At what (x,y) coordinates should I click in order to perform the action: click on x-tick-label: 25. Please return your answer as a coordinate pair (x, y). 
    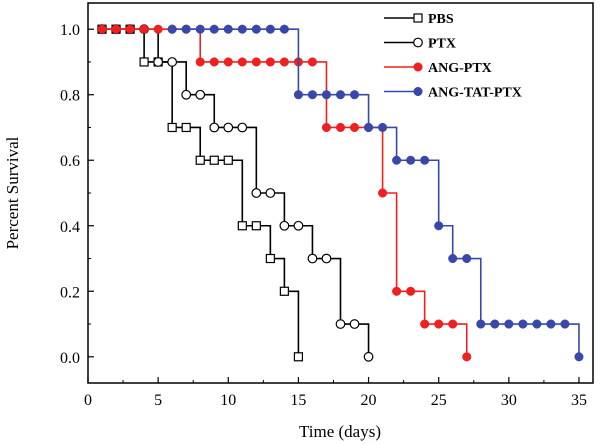
    Looking at the image, I should click on (439, 400).